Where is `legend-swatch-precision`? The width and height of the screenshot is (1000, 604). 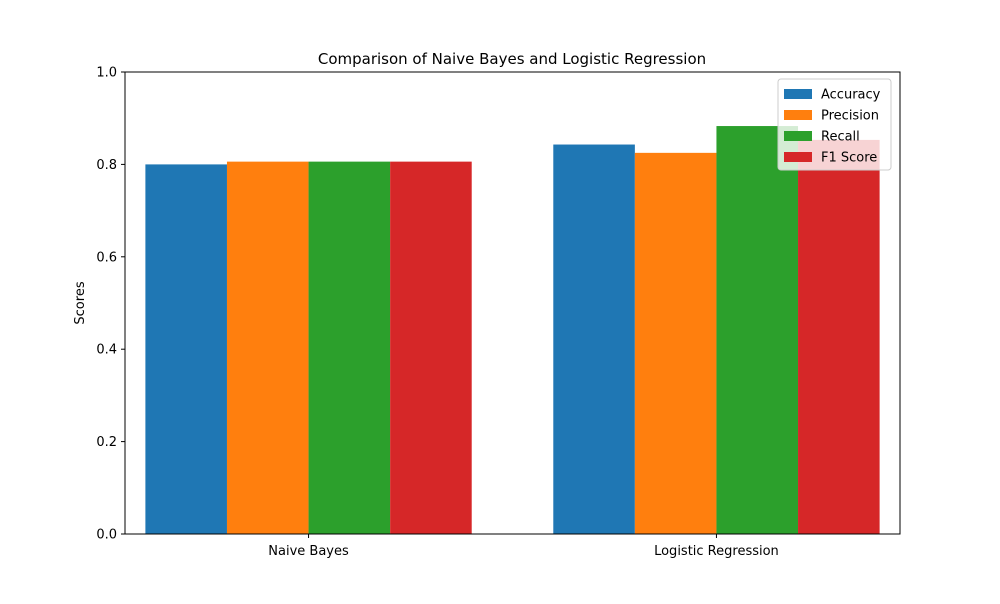 legend-swatch-precision is located at coordinates (798, 115).